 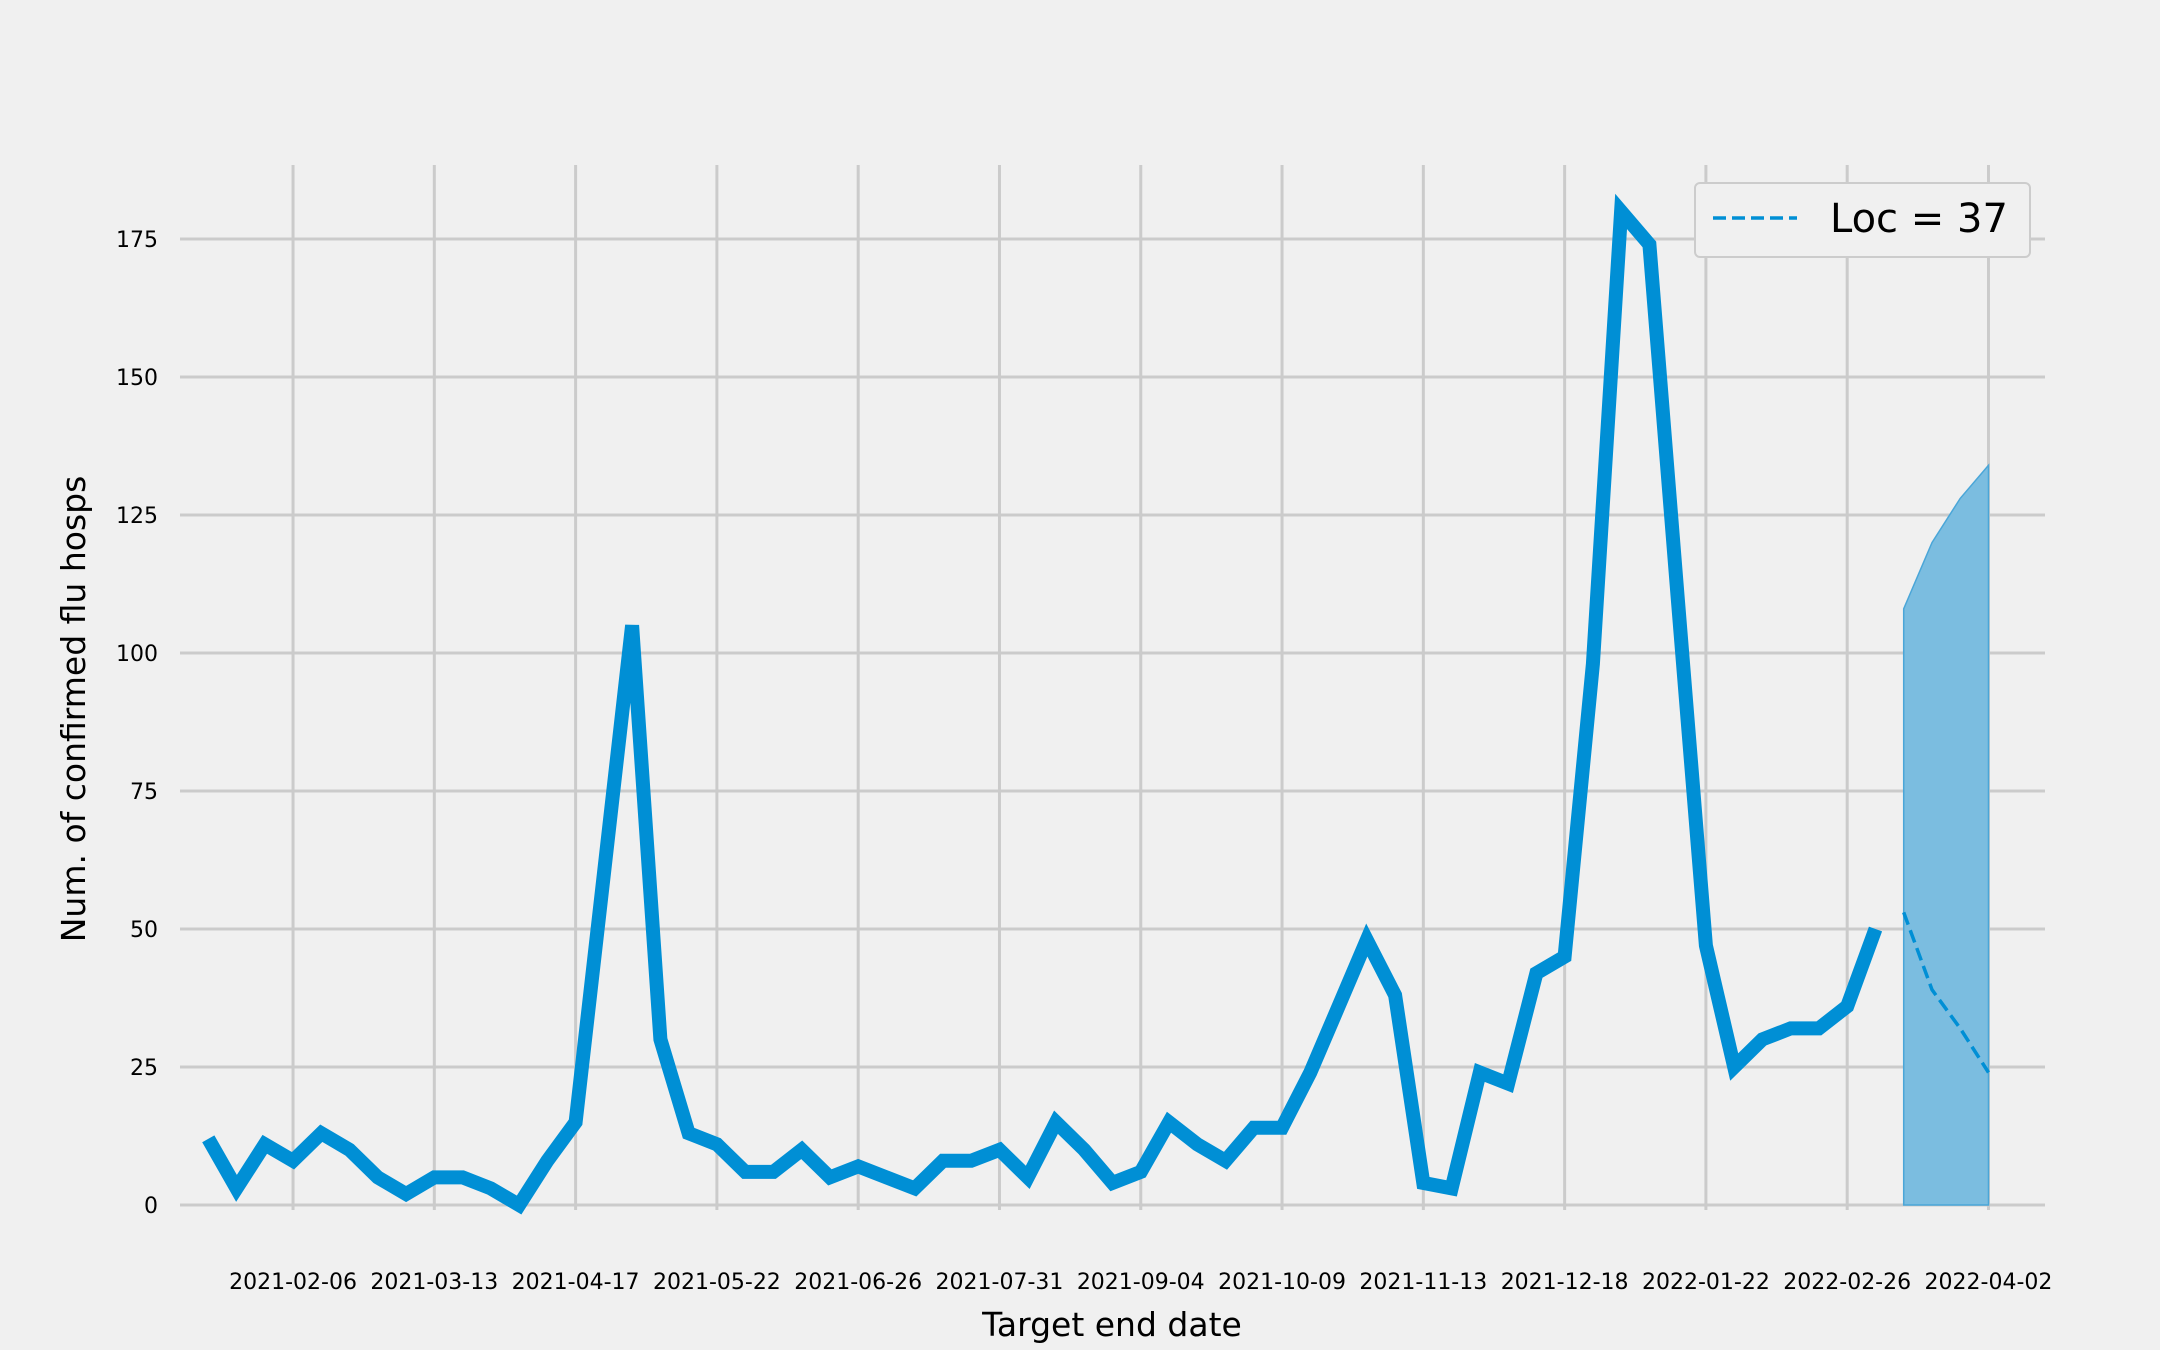 I want to click on forecast-interval-band, so click(x=1946, y=834).